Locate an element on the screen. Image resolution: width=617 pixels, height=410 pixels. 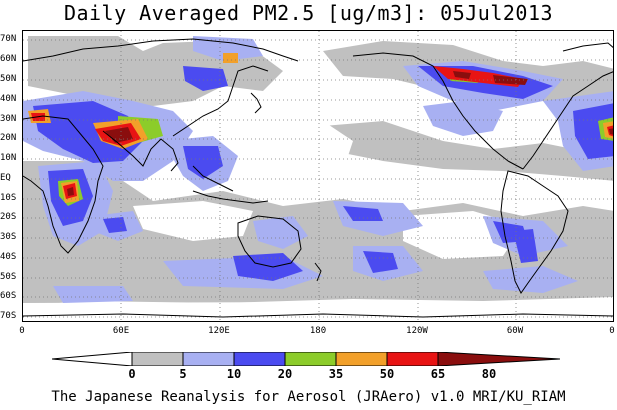
colorbar-tick-label: 0 is located at coordinates (132, 374).